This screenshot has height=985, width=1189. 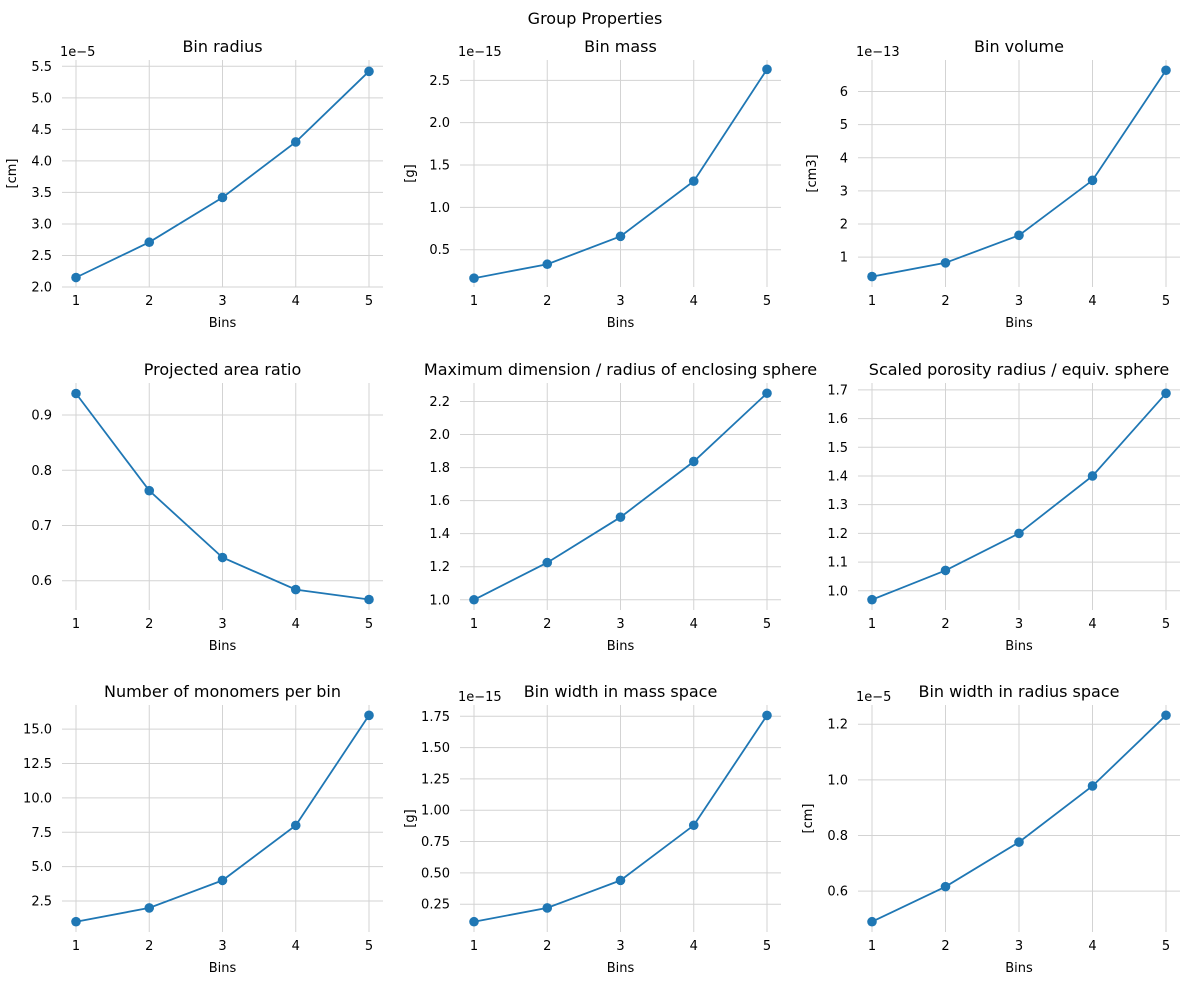 What do you see at coordinates (837, 892) in the screenshot?
I see `y-tick-label: 0.6` at bounding box center [837, 892].